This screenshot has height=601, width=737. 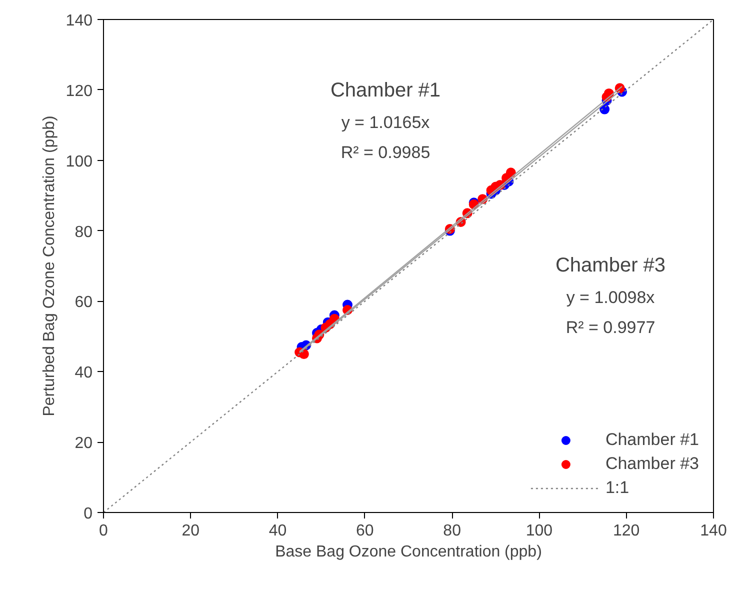 What do you see at coordinates (83, 373) in the screenshot?
I see `y-tick-label: 40` at bounding box center [83, 373].